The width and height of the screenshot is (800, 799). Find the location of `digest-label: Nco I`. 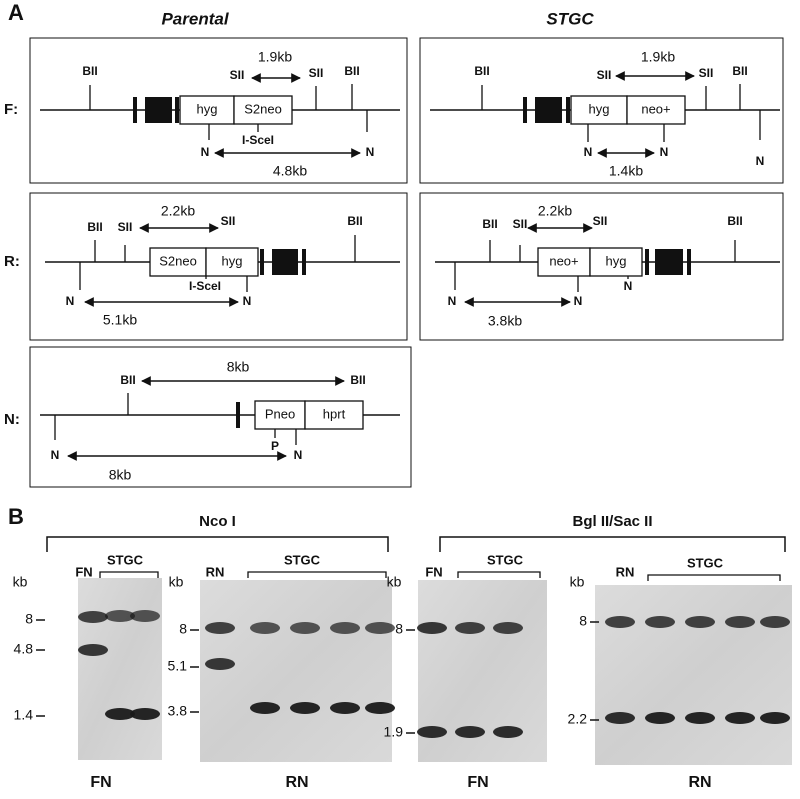

digest-label: Nco I is located at coordinates (217, 521).